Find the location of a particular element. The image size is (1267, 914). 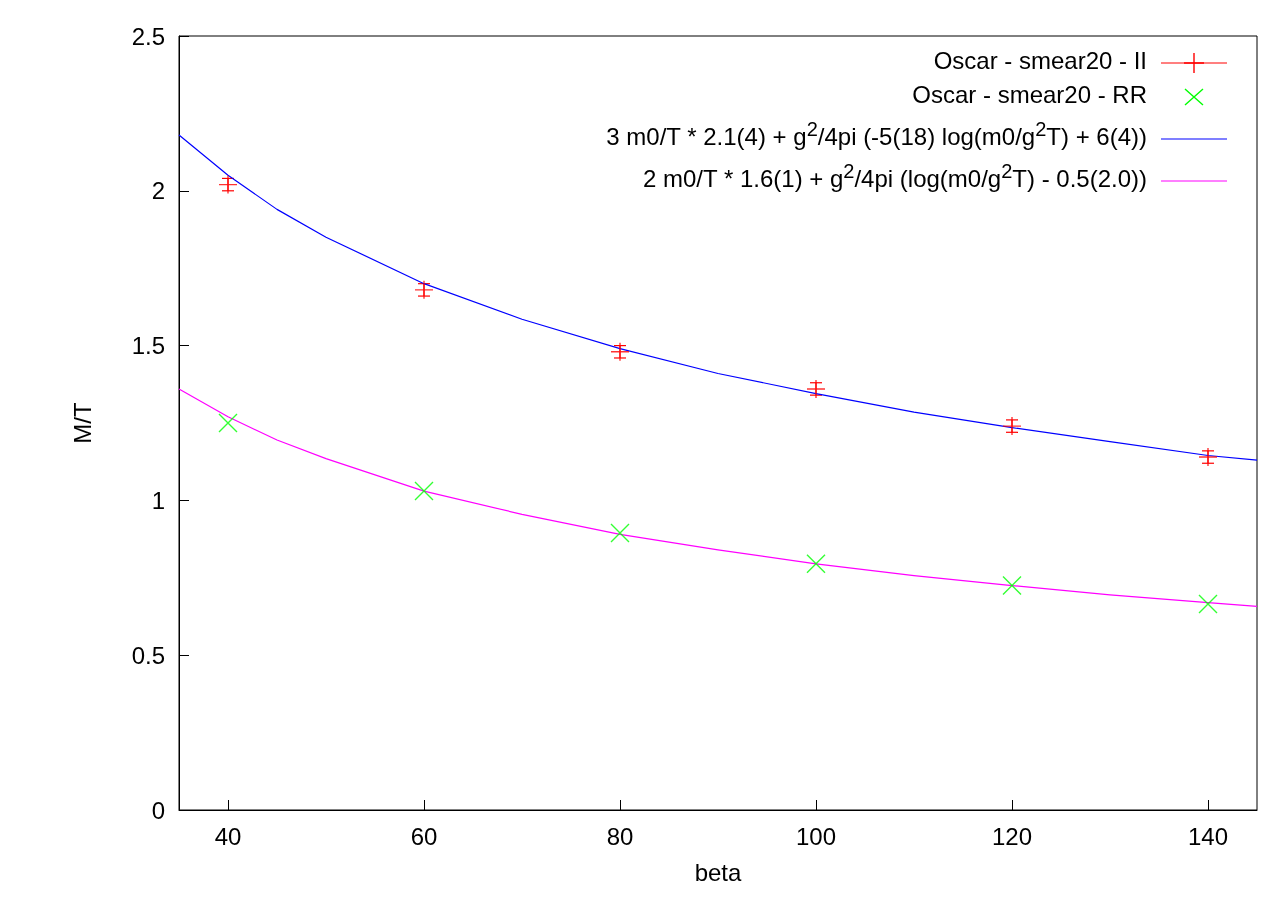

legend-label: 2 m0/T * 1.6(1) + g$^{2}$/4pi (log(m0/g$^{2}$T) - 0.5(2.0)) is located at coordinates (895, 176).